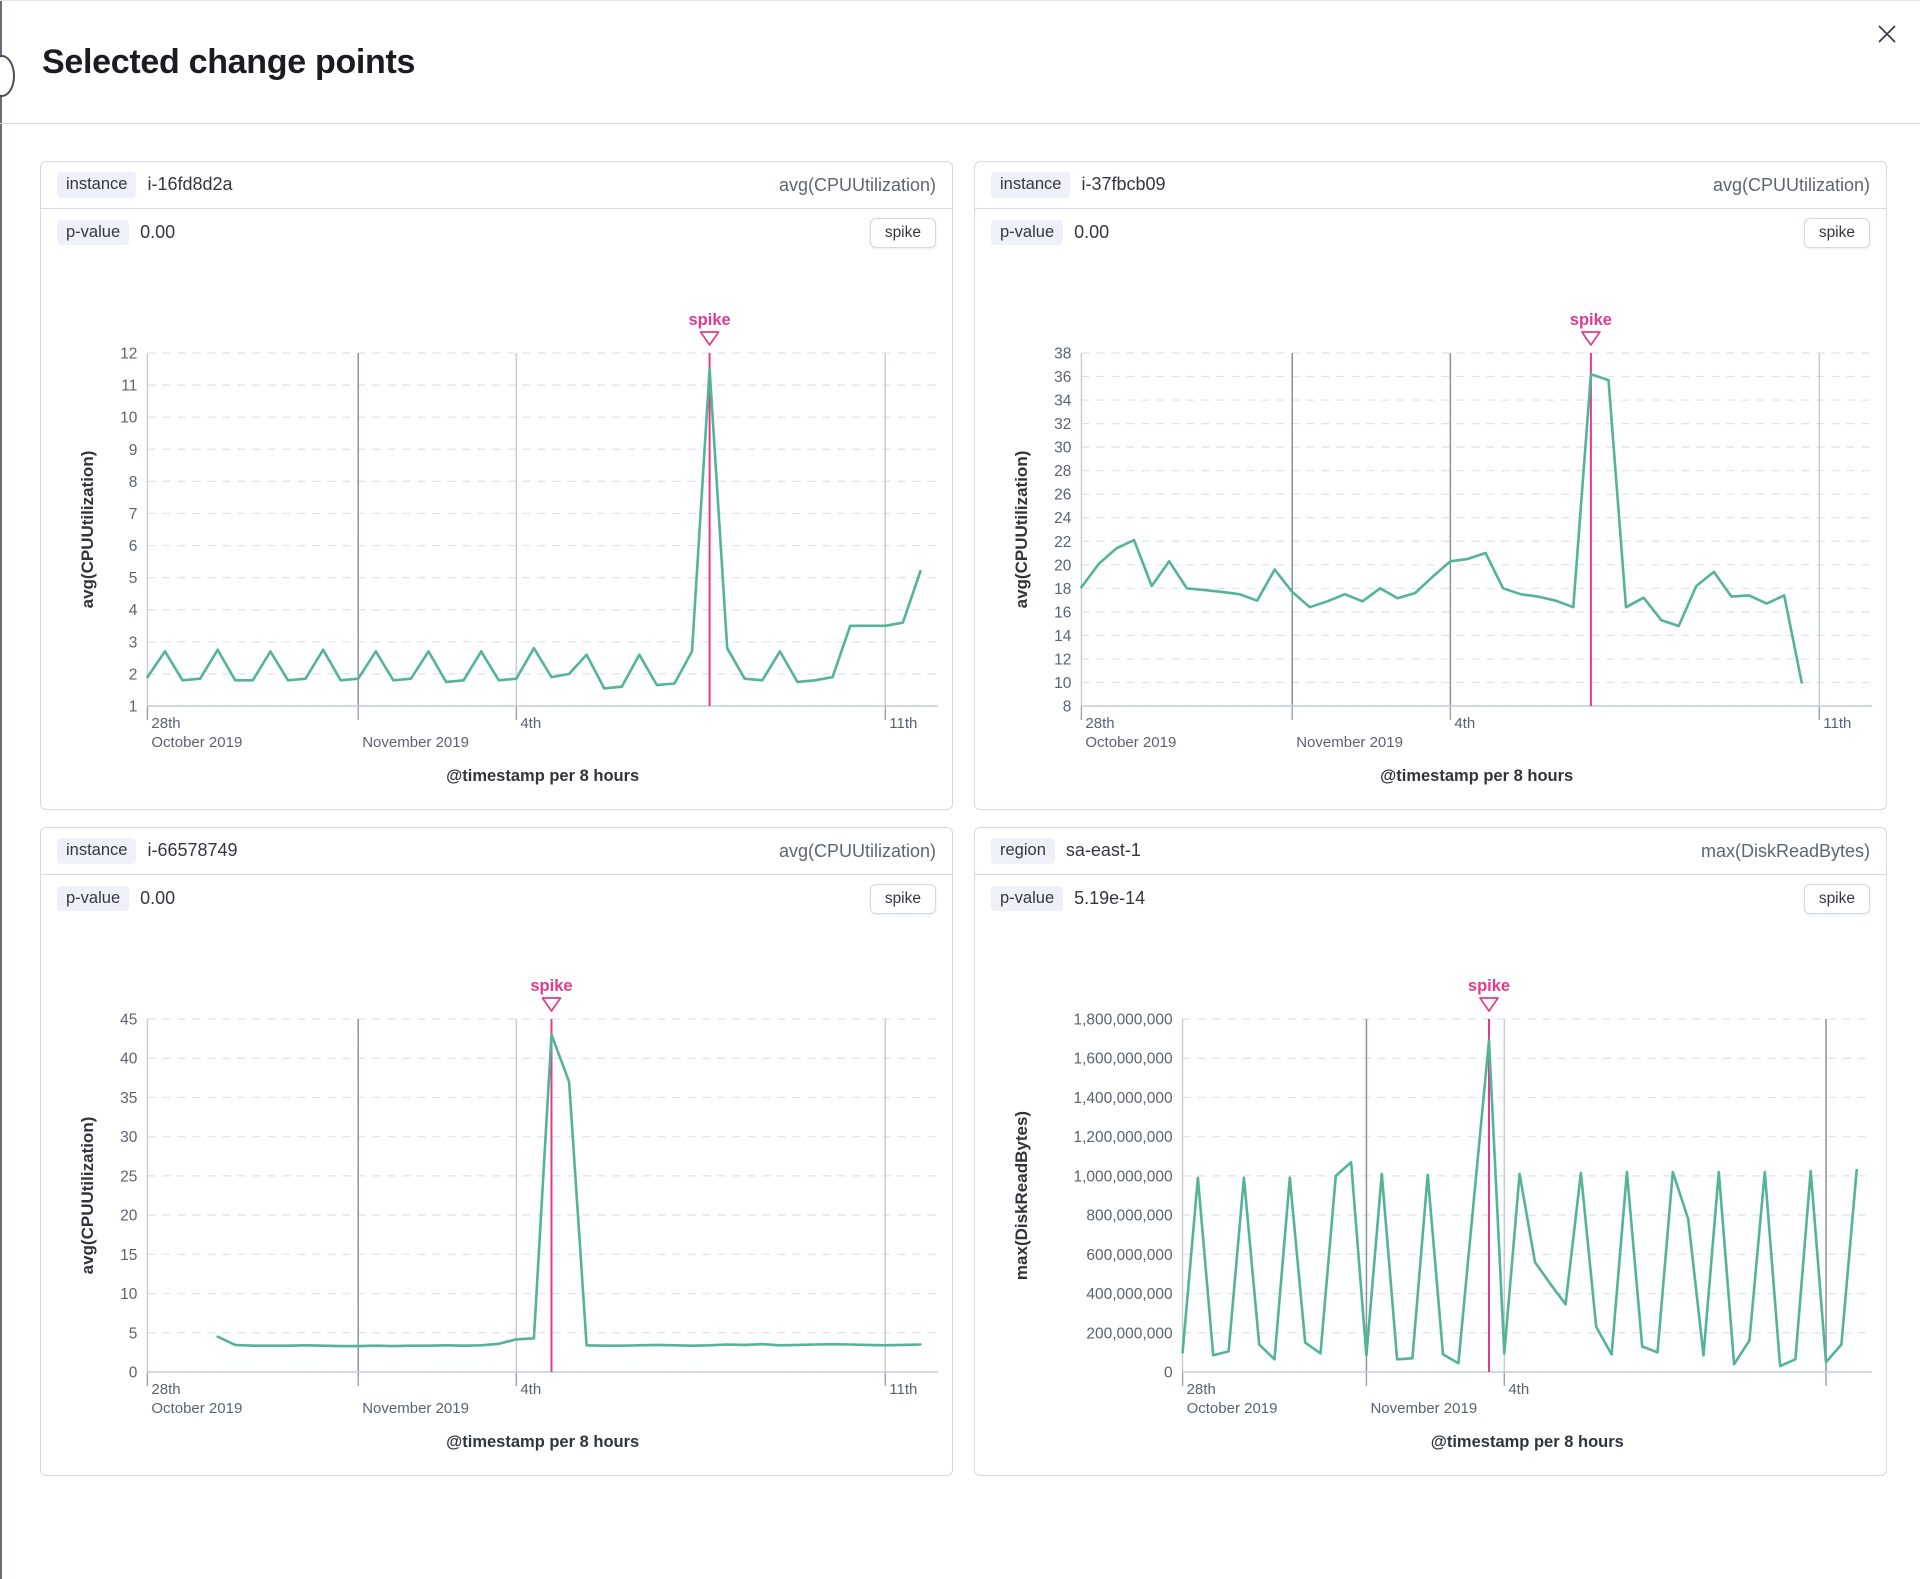 This screenshot has height=1579, width=1920. What do you see at coordinates (128, 1176) in the screenshot?
I see `svg-text: 25` at bounding box center [128, 1176].